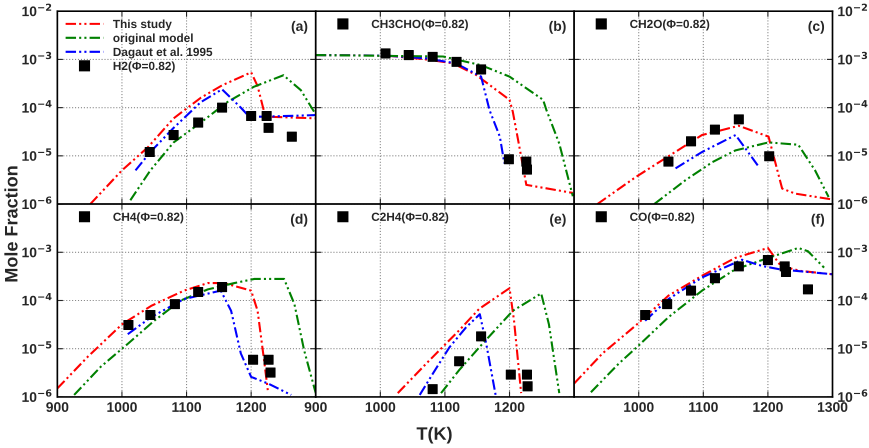 The height and width of the screenshot is (448, 869). What do you see at coordinates (153, 38) in the screenshot?
I see `legend-label: original model` at bounding box center [153, 38].